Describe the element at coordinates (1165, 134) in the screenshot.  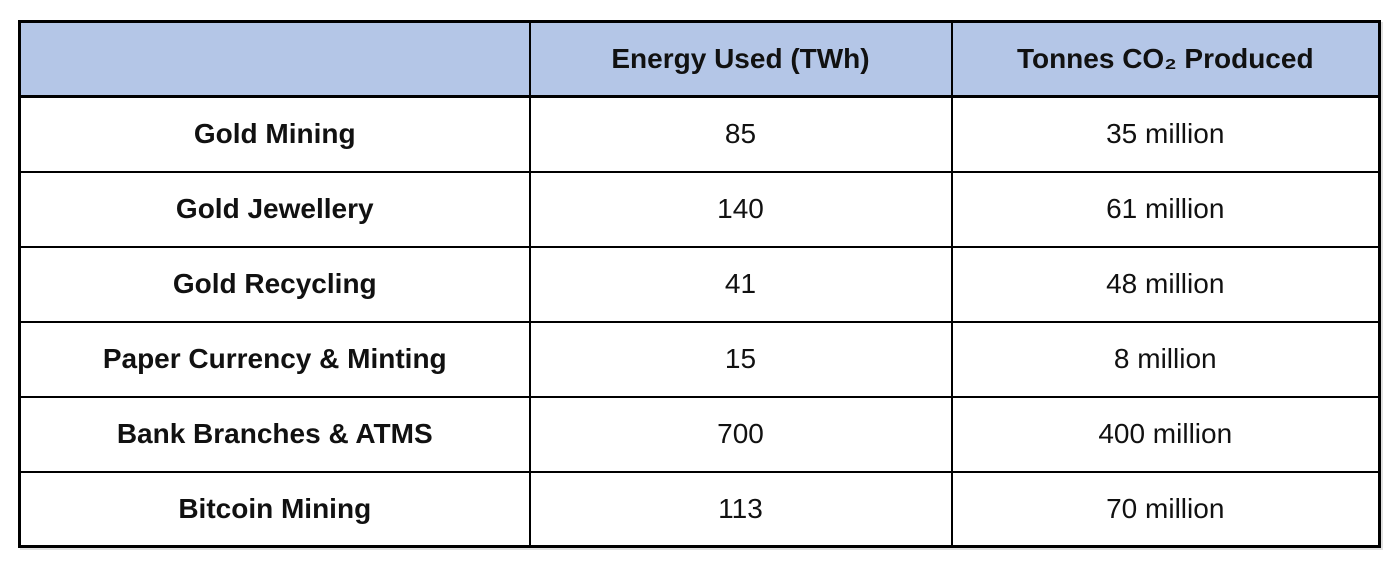
I see `co2-cell: 35 million` at that location.